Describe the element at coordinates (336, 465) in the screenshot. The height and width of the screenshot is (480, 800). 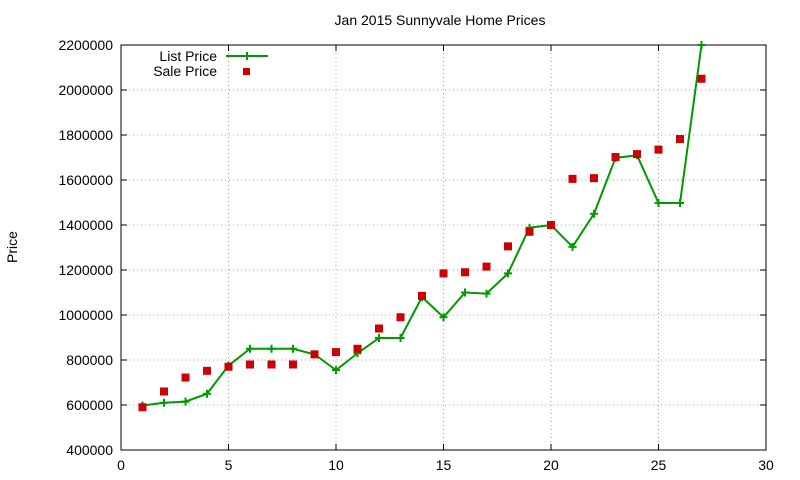
I see `x-tick-label: 10` at that location.